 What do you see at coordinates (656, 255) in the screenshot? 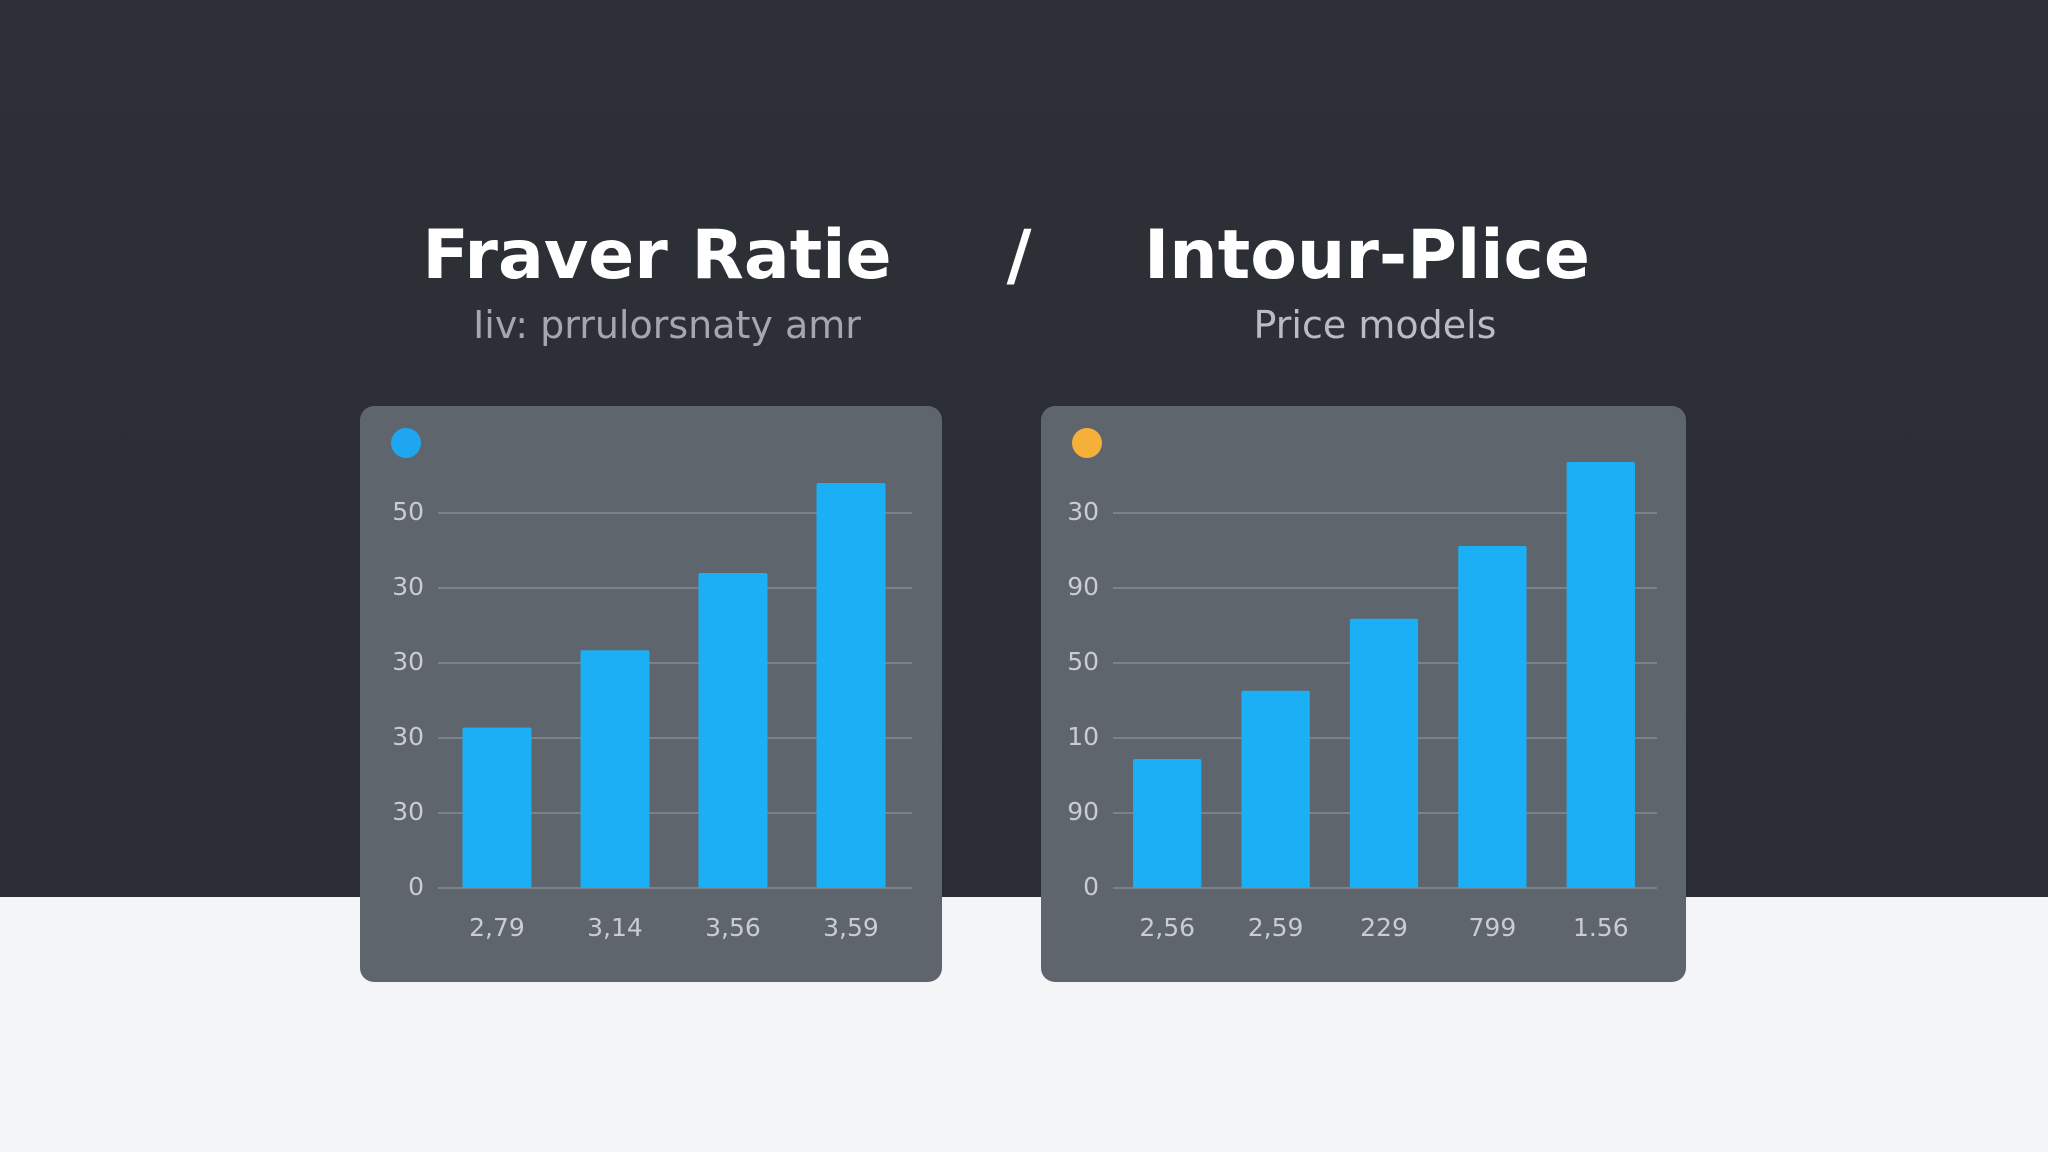
I see `left-title: Fraver Ratie` at bounding box center [656, 255].